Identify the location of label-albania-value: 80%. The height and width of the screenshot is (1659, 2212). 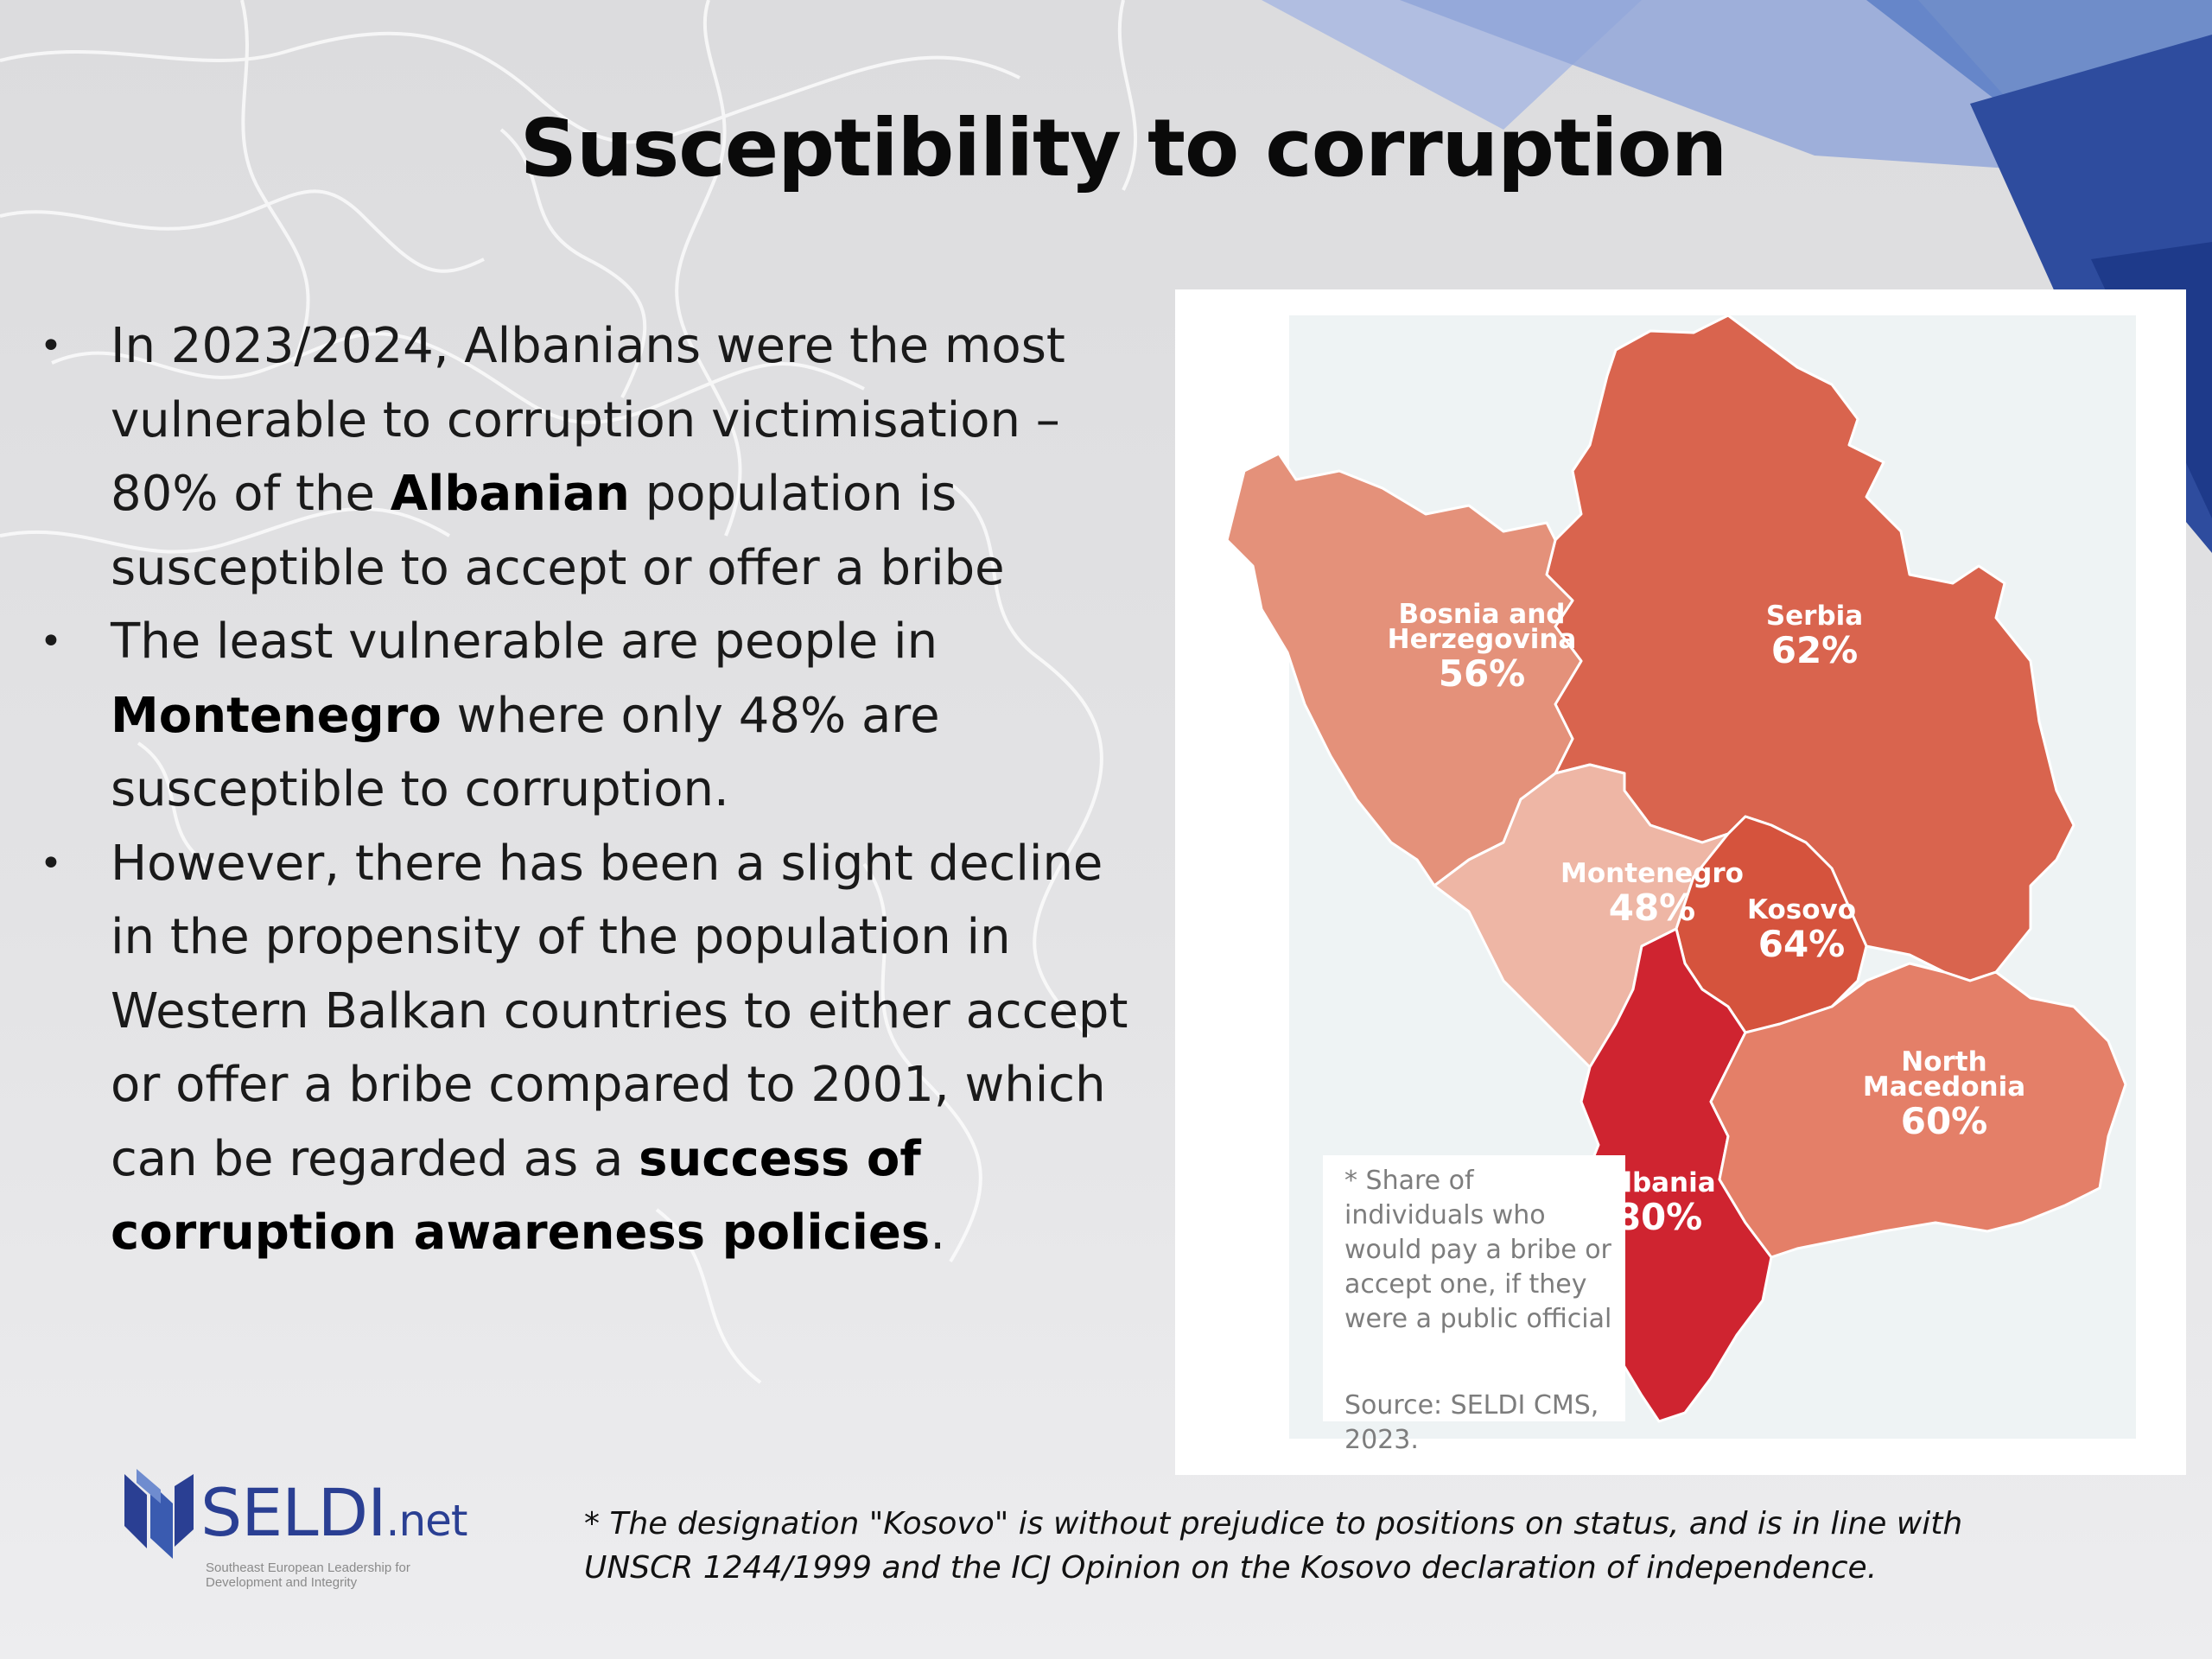
(1659, 1217).